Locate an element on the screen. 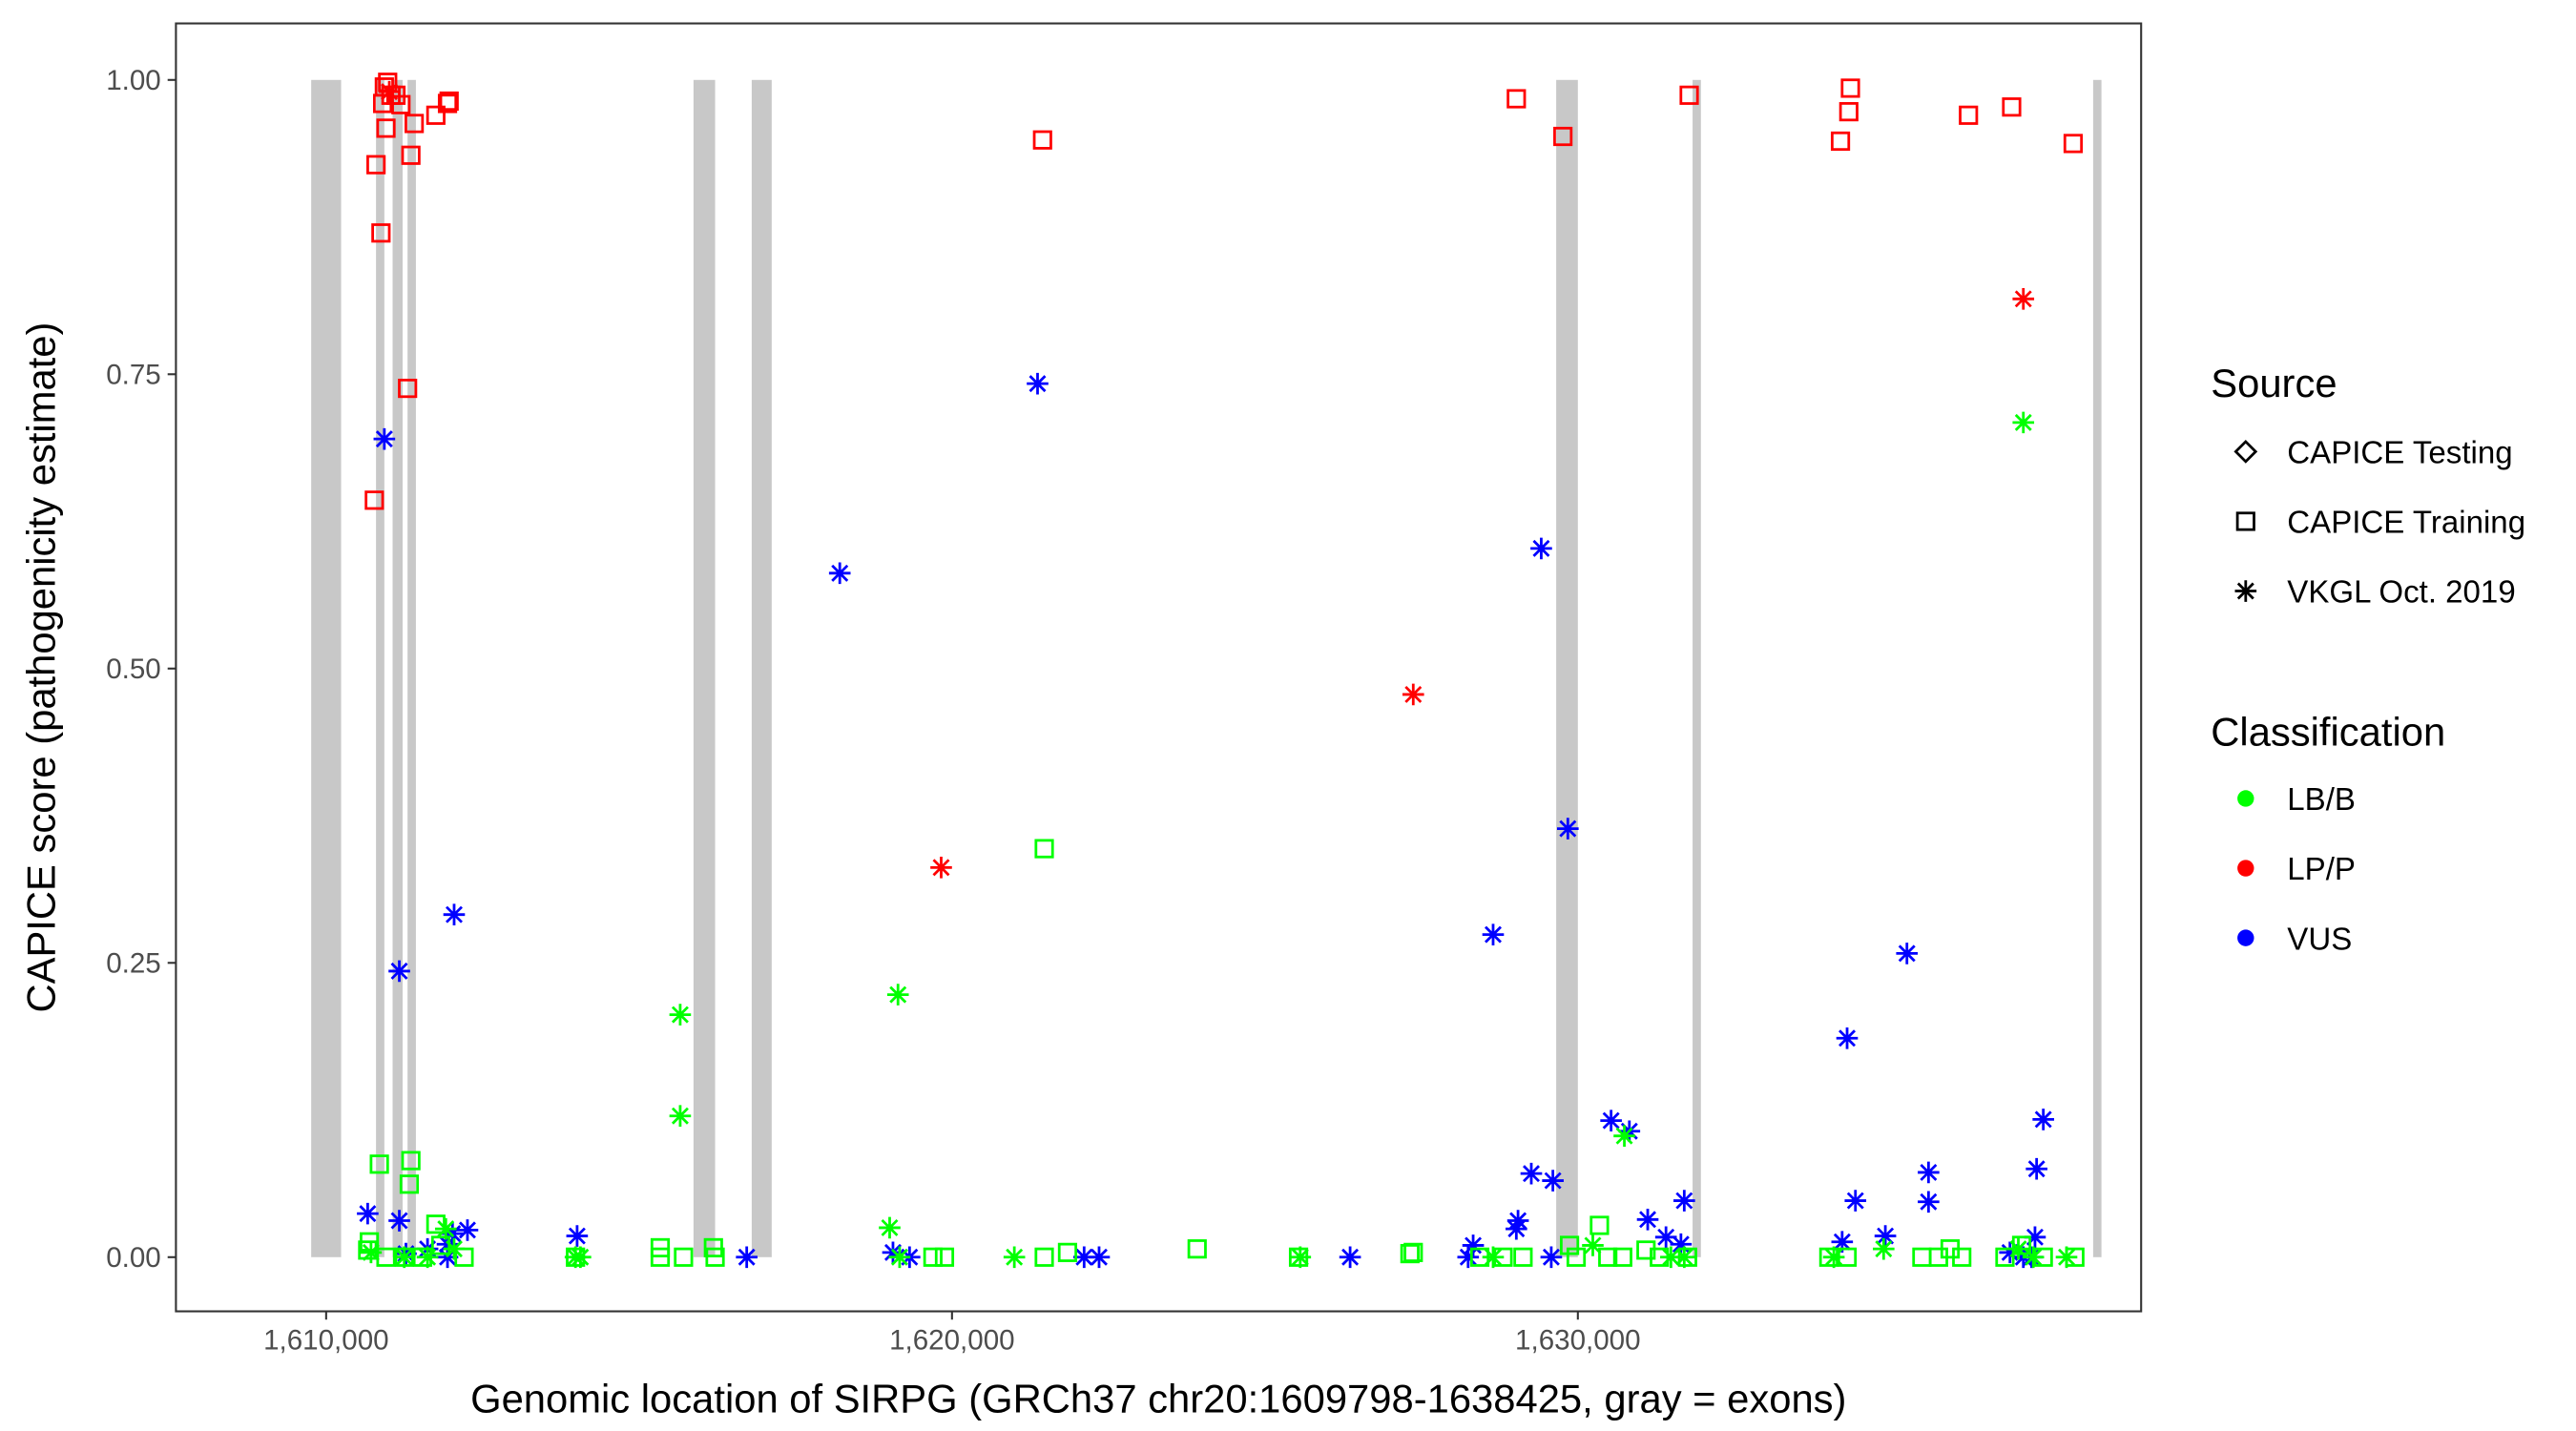  legend-label: VKGL Oct. 2019 is located at coordinates (2401, 593).